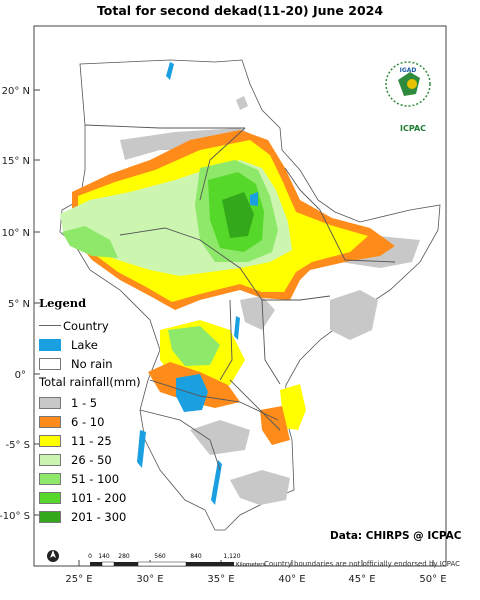 The height and width of the screenshot is (600, 480). Describe the element at coordinates (15, 516) in the screenshot. I see `lat-label: -10° S` at that location.